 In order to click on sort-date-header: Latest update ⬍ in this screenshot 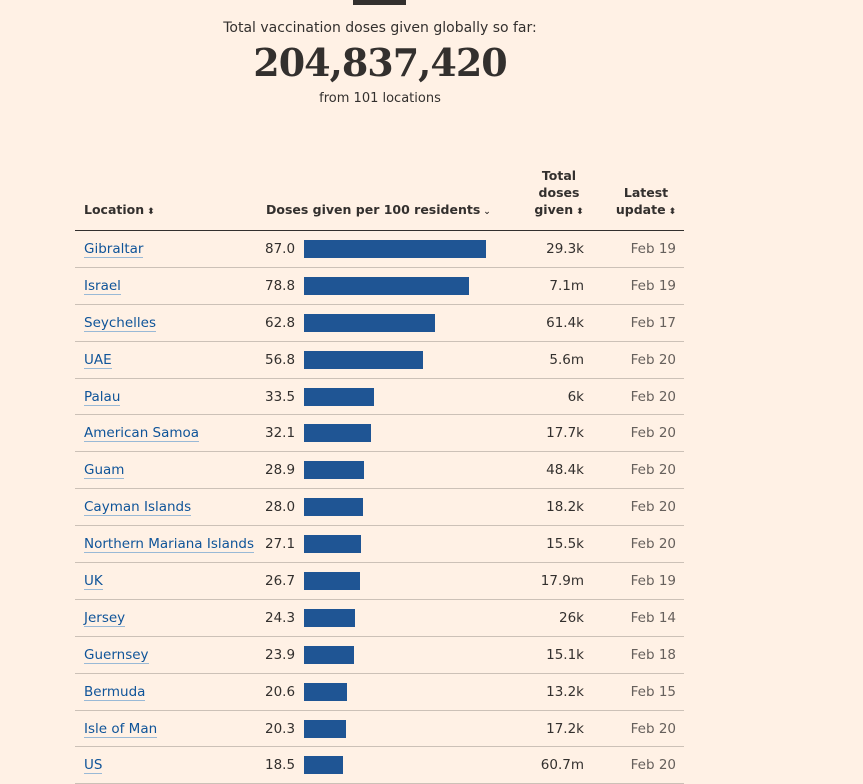, I will do `click(646, 201)`.